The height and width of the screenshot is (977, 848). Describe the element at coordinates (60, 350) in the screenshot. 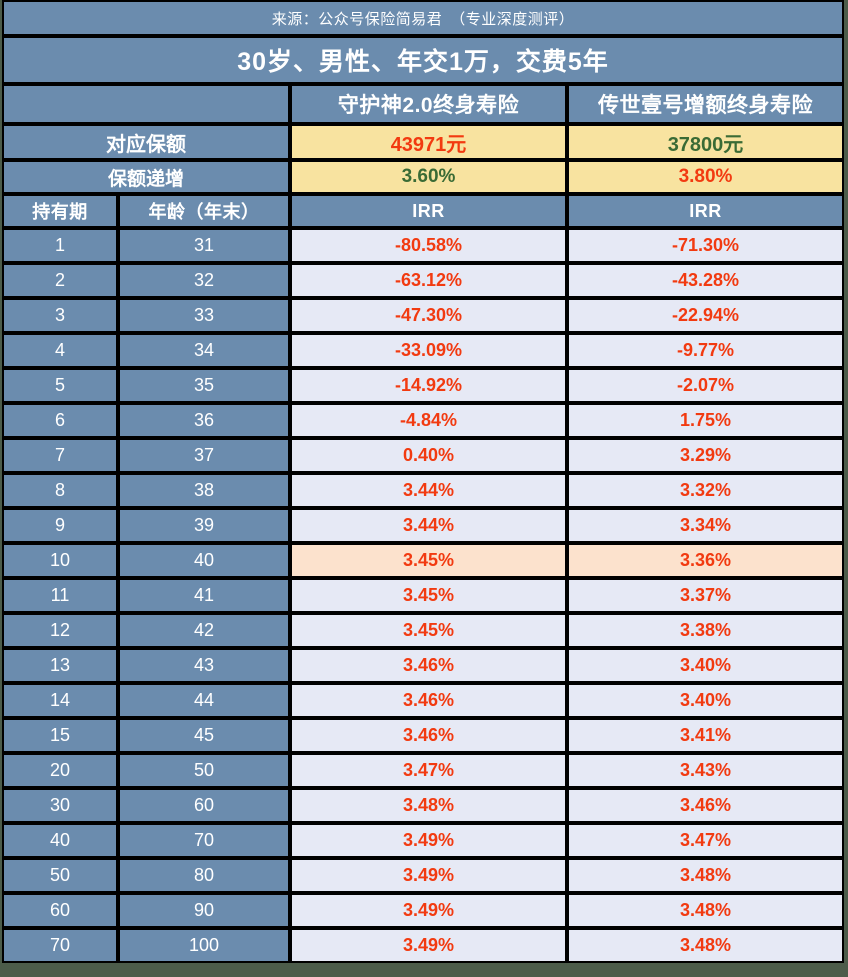

I see `cell-holding-period: 4` at that location.